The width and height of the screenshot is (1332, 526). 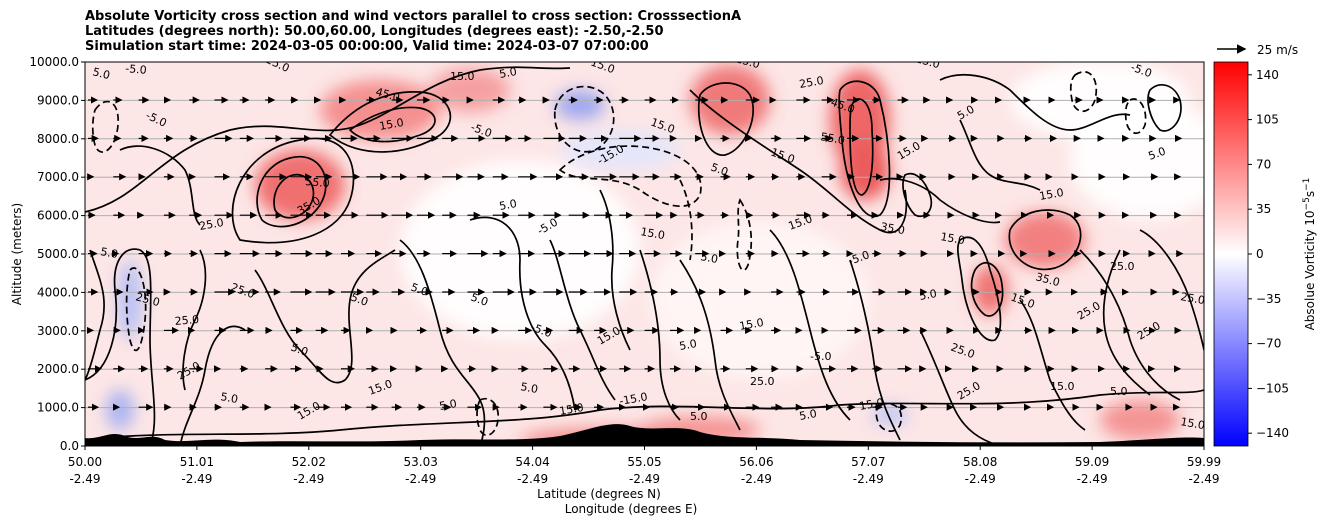 I want to click on colorbar-label-main: Absolue Vorticity 10, so click(x=1310, y=270).